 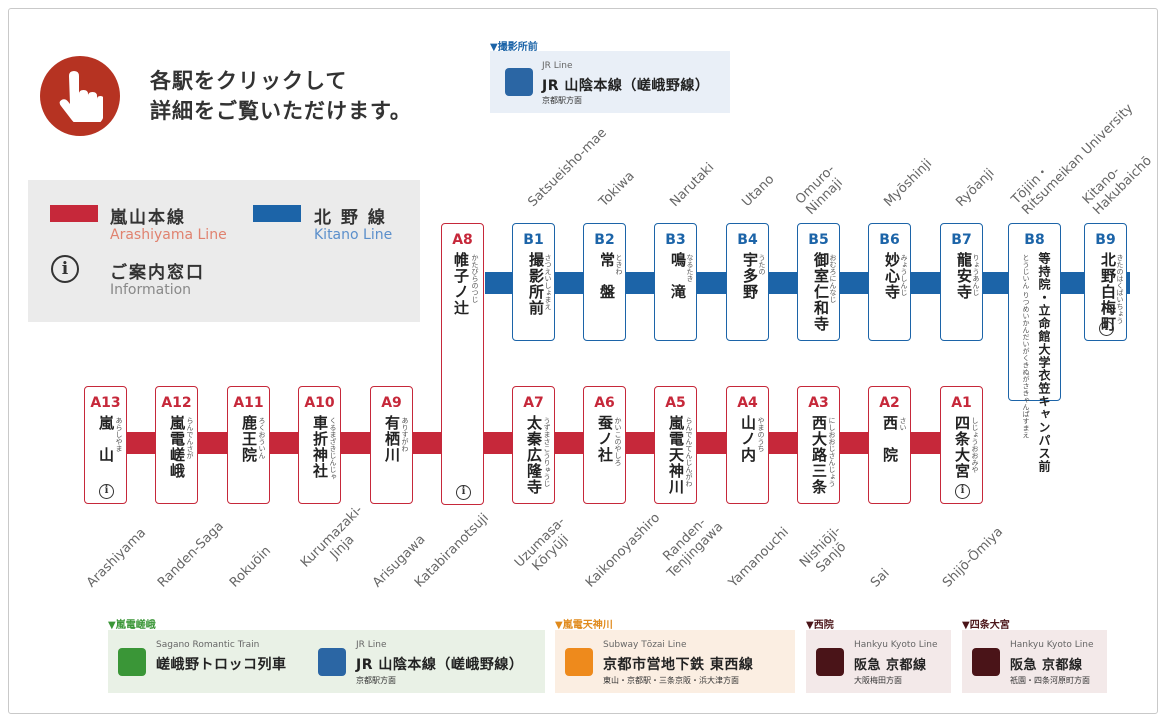 I want to click on station-code: A8, so click(x=462, y=240).